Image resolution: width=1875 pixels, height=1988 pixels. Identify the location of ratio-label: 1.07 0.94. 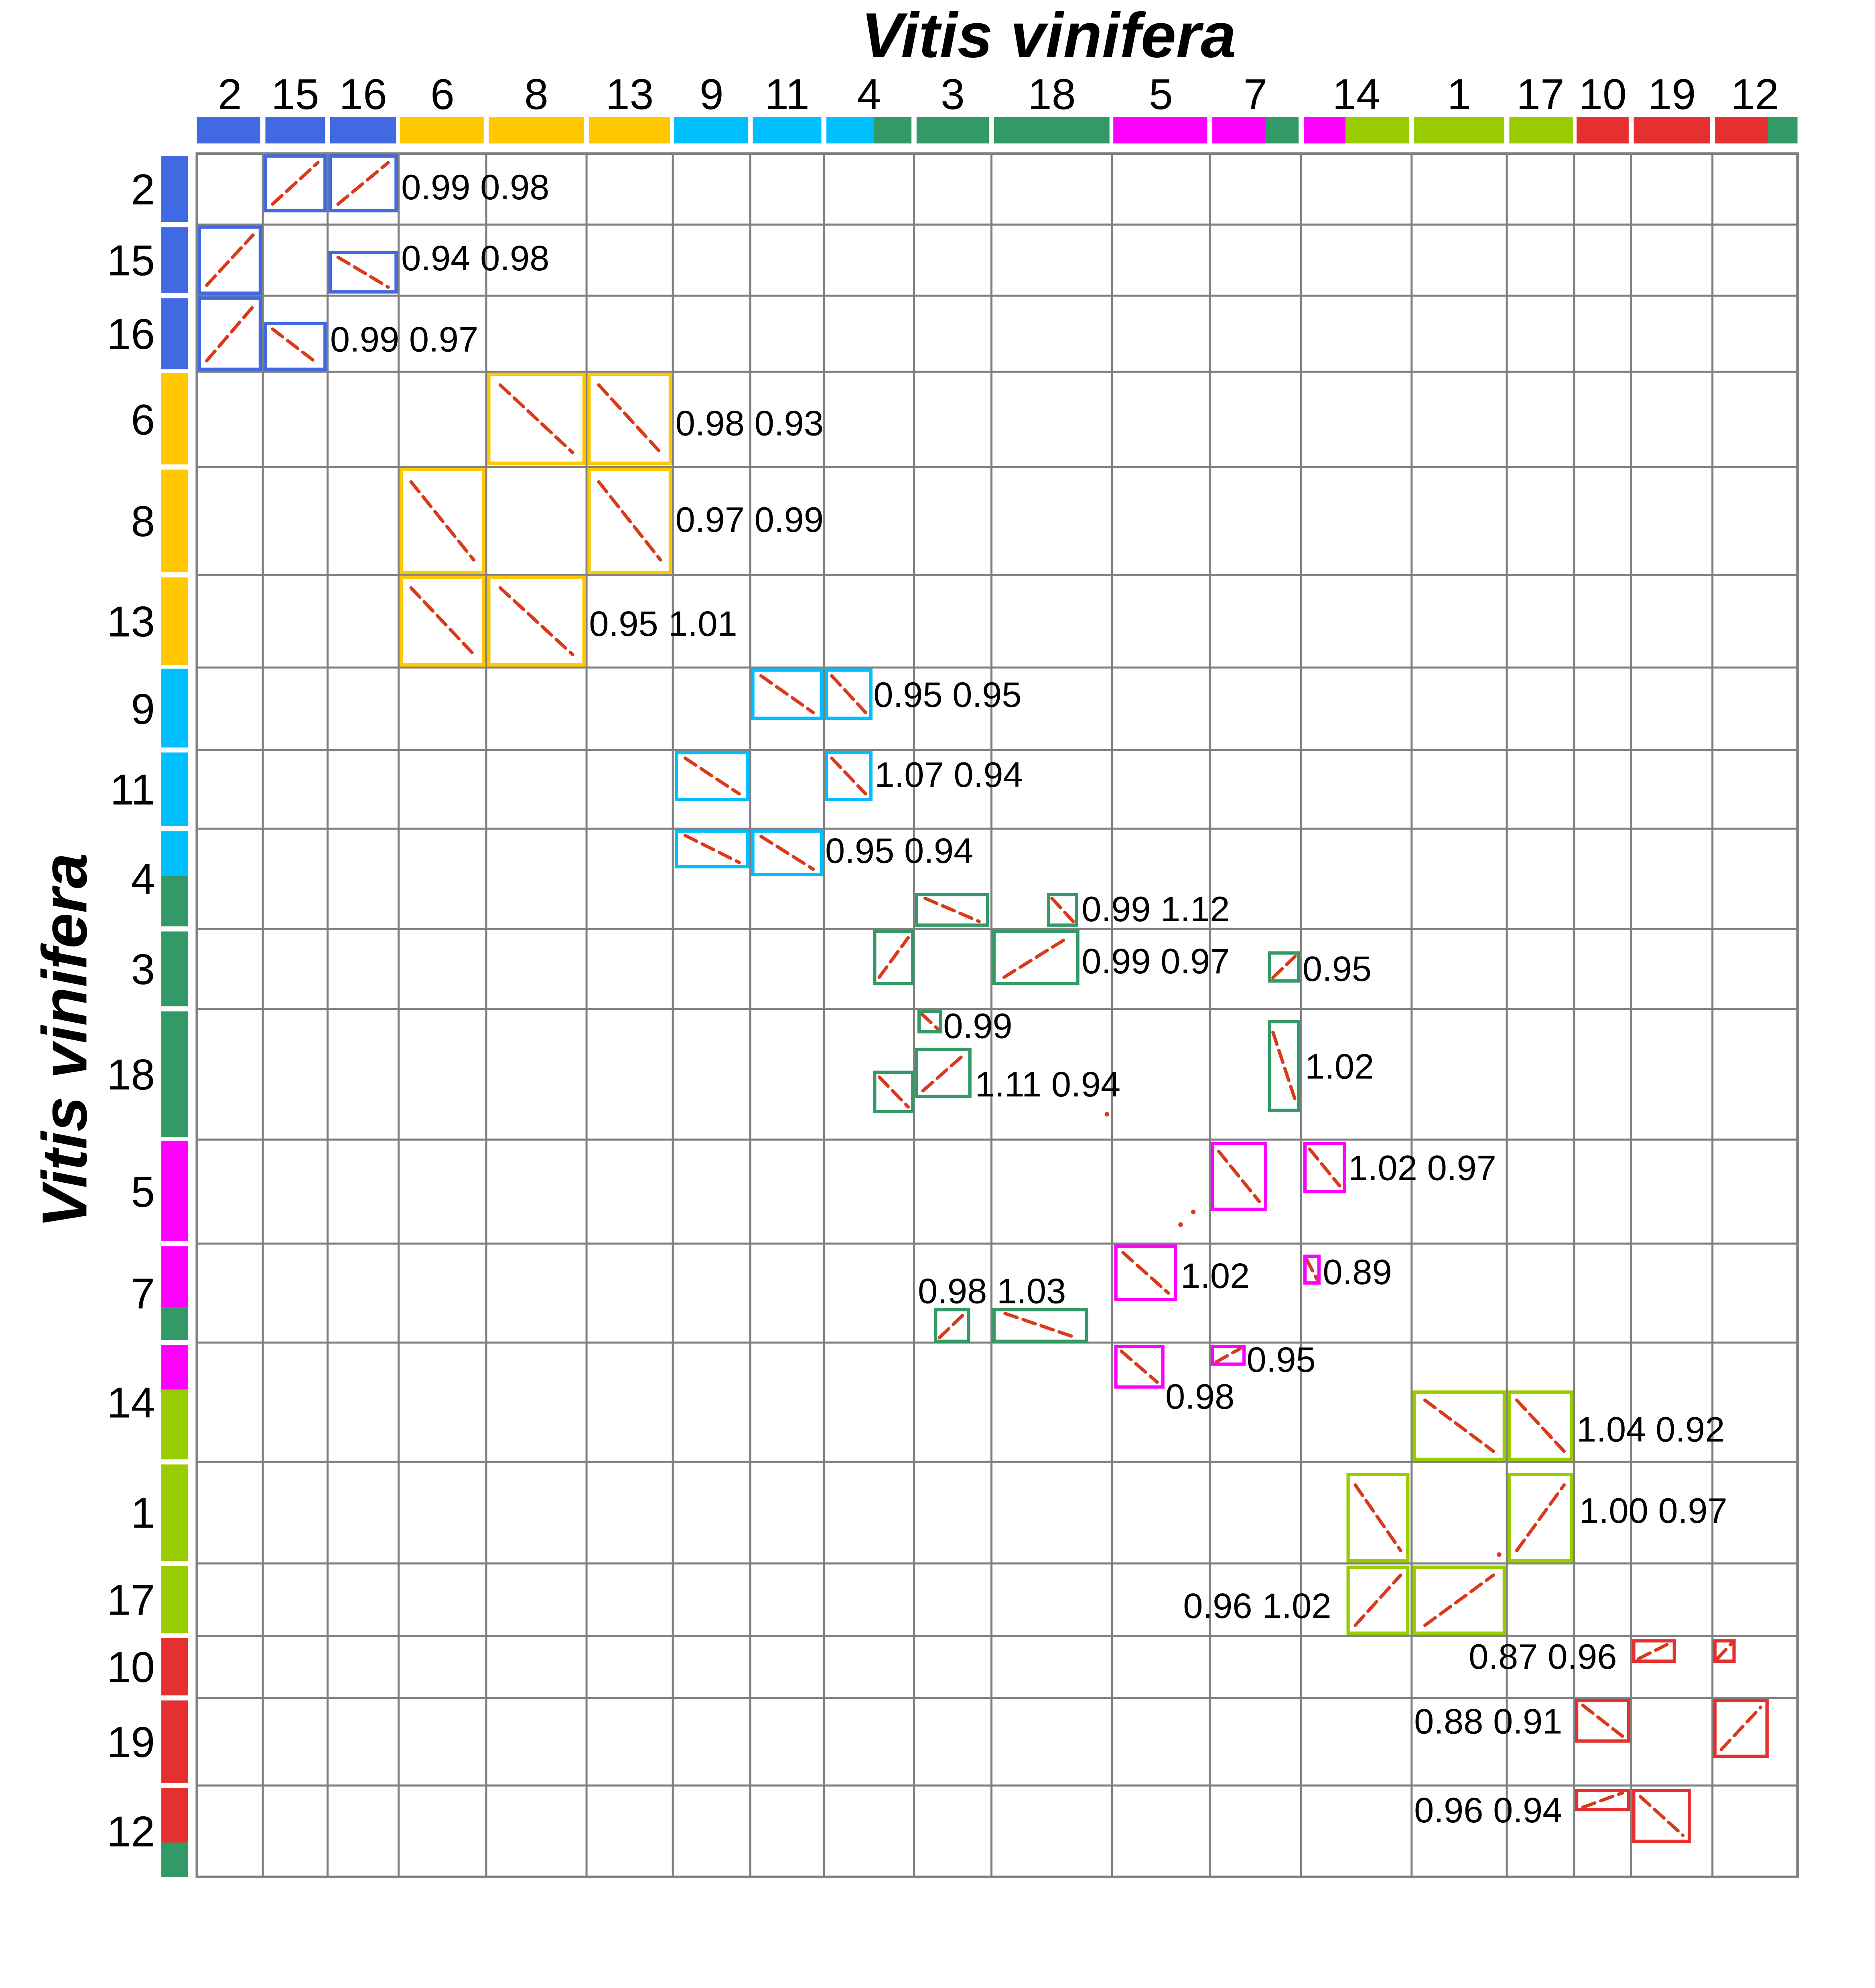
(949, 774).